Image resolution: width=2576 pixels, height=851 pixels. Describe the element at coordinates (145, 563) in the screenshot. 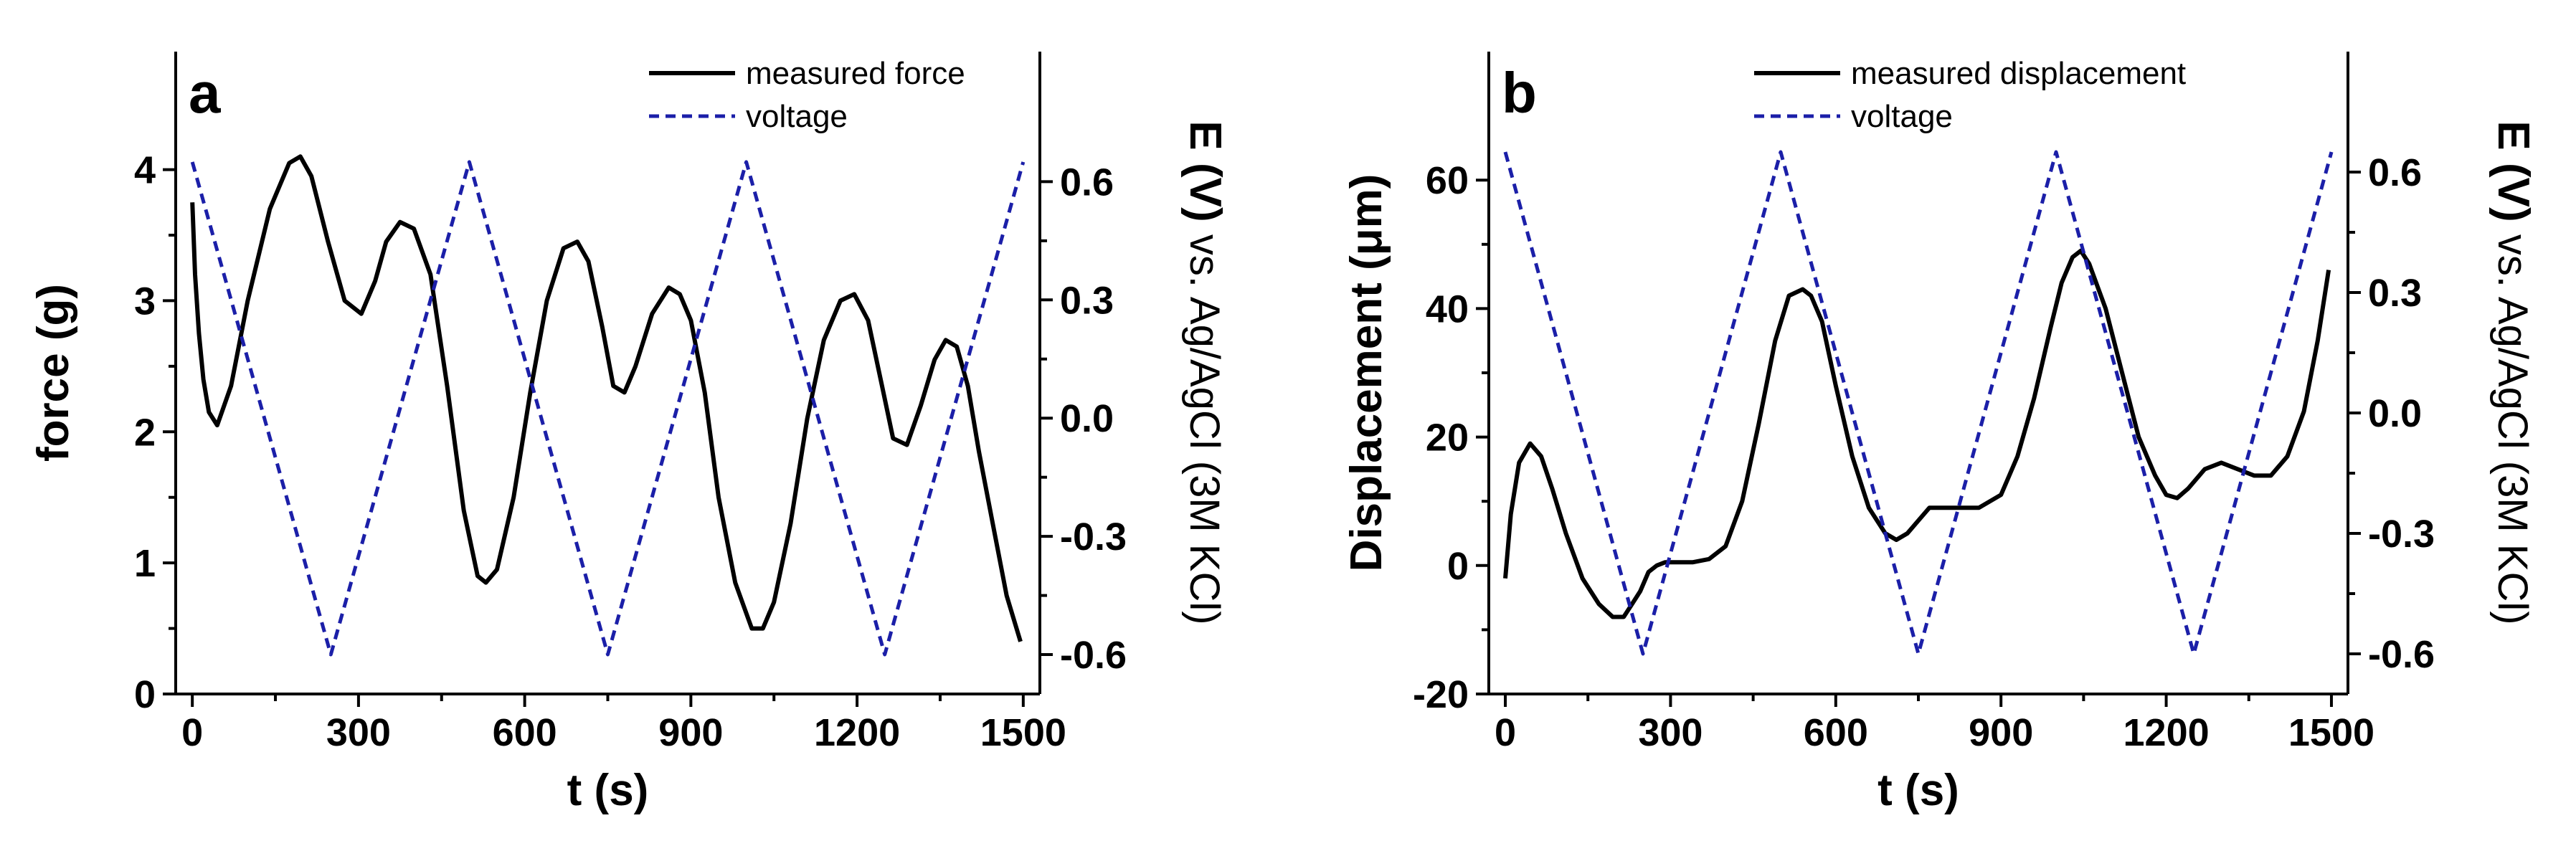

I see `y-tick-label: 1` at that location.